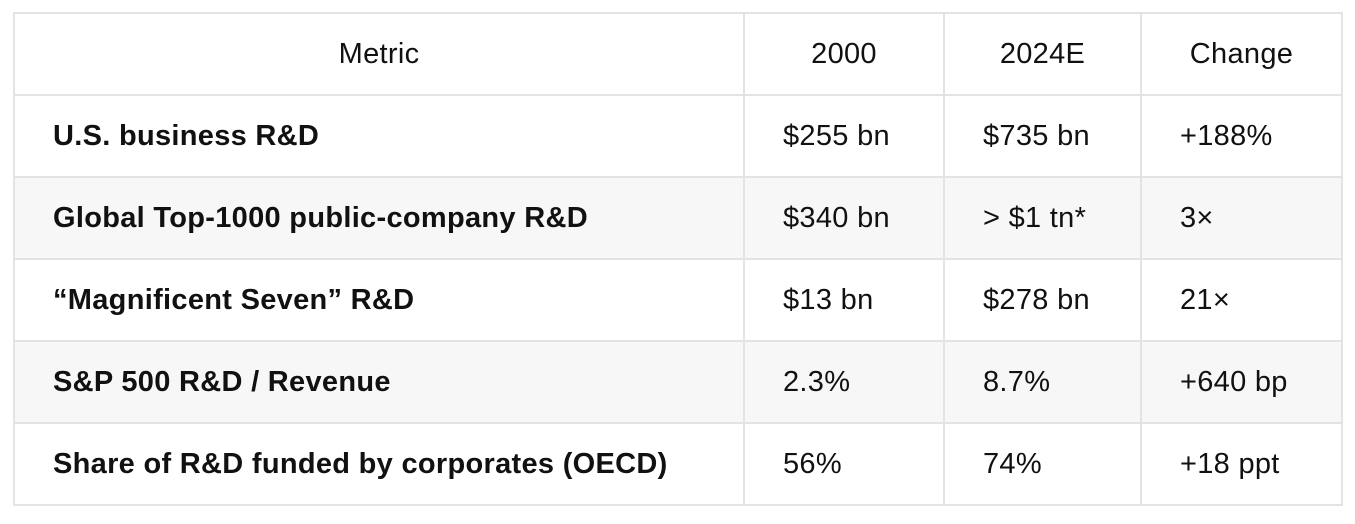 This screenshot has height=524, width=1355. What do you see at coordinates (844, 464) in the screenshot?
I see `value-2000-cell: 56%` at bounding box center [844, 464].